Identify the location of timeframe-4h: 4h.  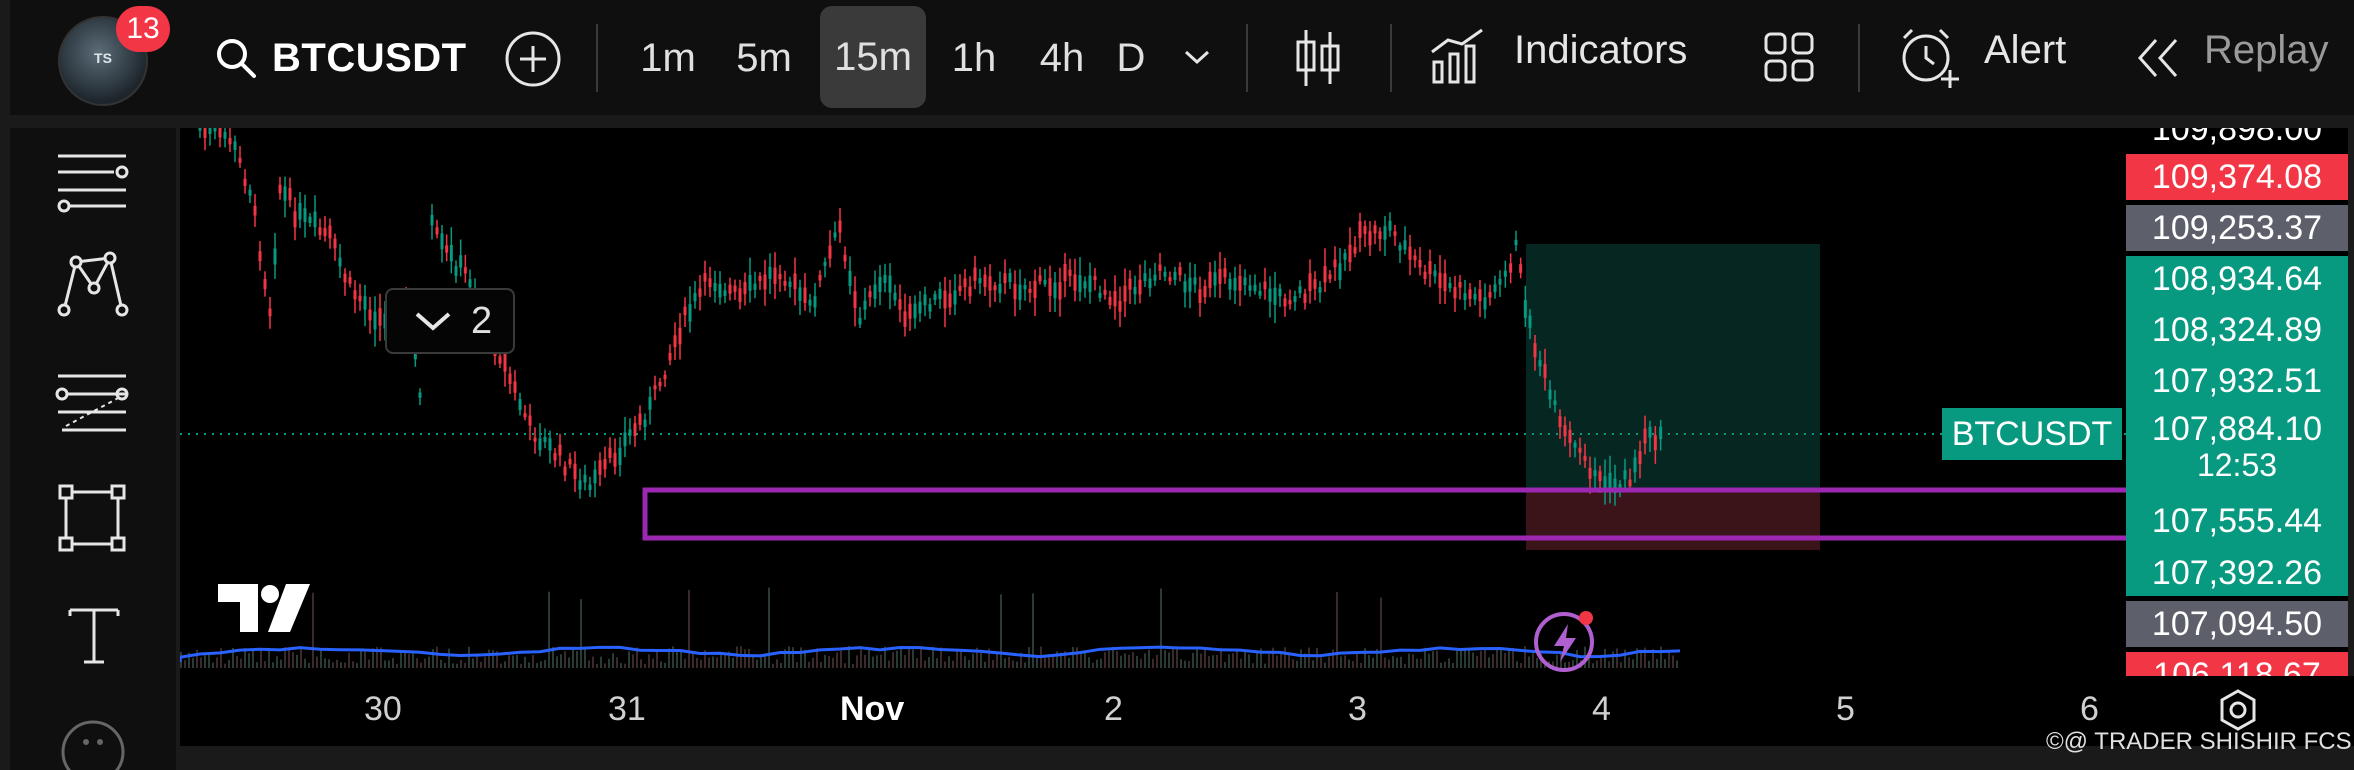
(1062, 58).